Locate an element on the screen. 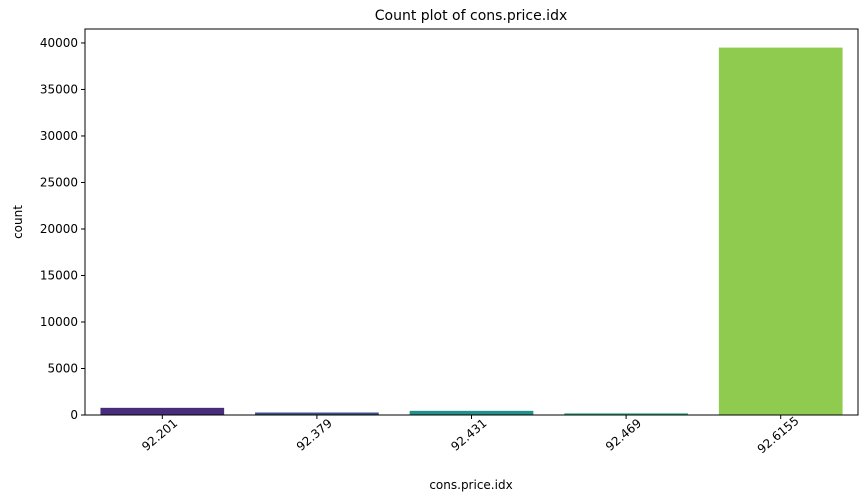 This screenshot has height=502, width=868. x-axis: 92.201 92.379 92.431 92.469 92.6155 is located at coordinates (470, 435).